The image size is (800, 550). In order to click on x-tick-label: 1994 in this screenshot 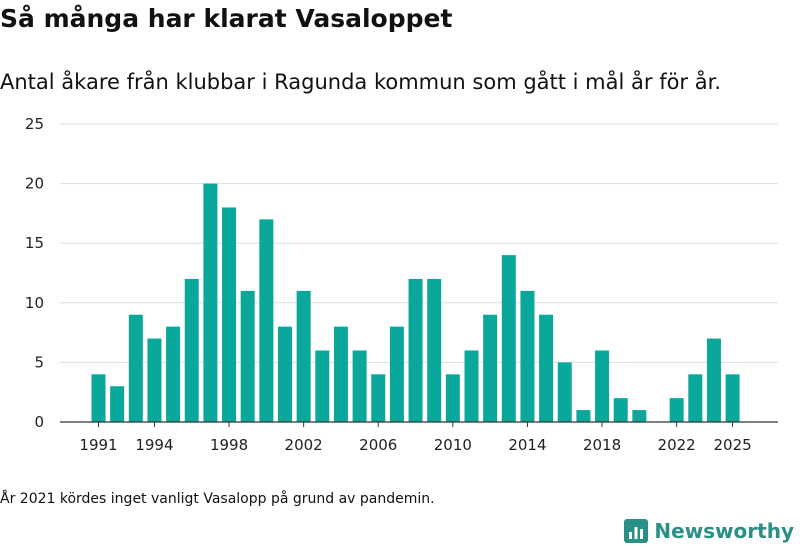, I will do `click(154, 445)`.